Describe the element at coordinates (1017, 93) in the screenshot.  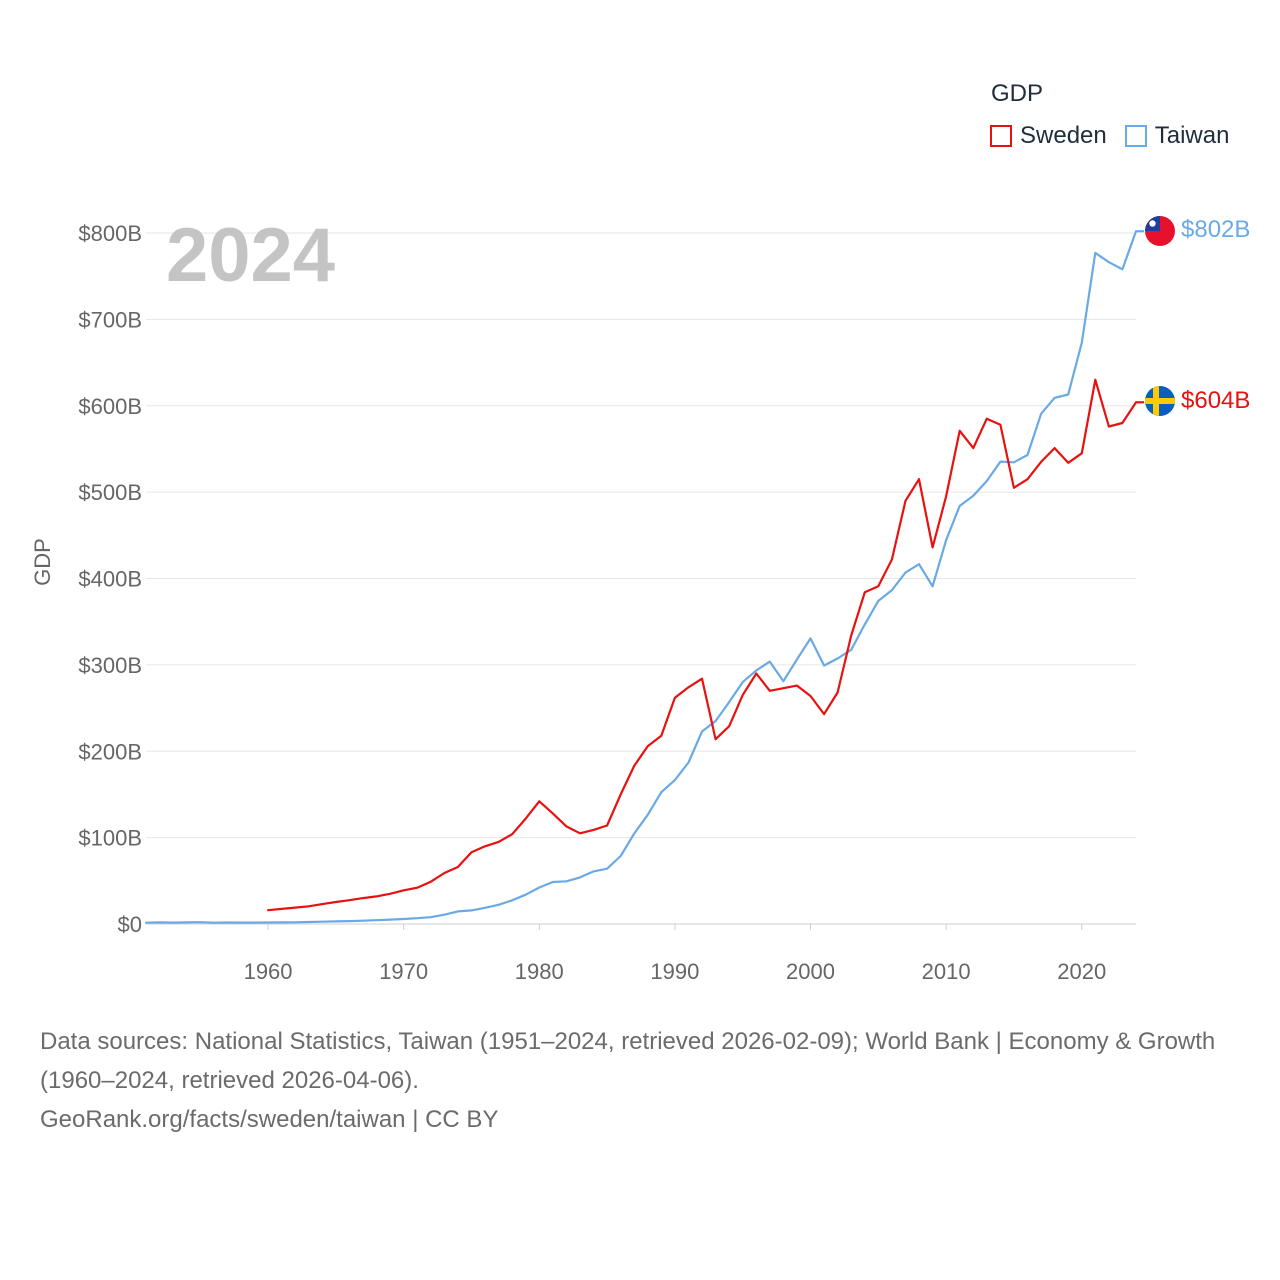
I see `legend-title: GDP` at that location.